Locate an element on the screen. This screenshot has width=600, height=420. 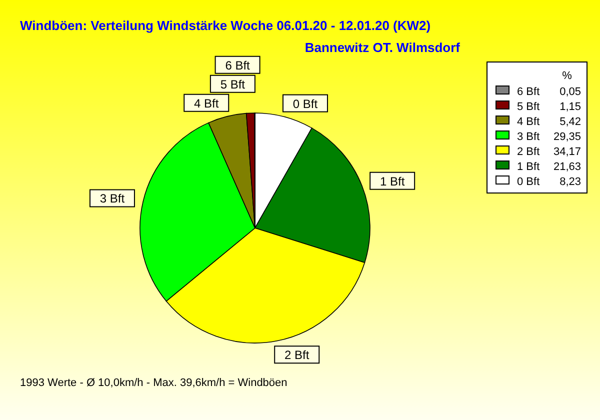
legend-label: 5 Bft is located at coordinates (528, 107).